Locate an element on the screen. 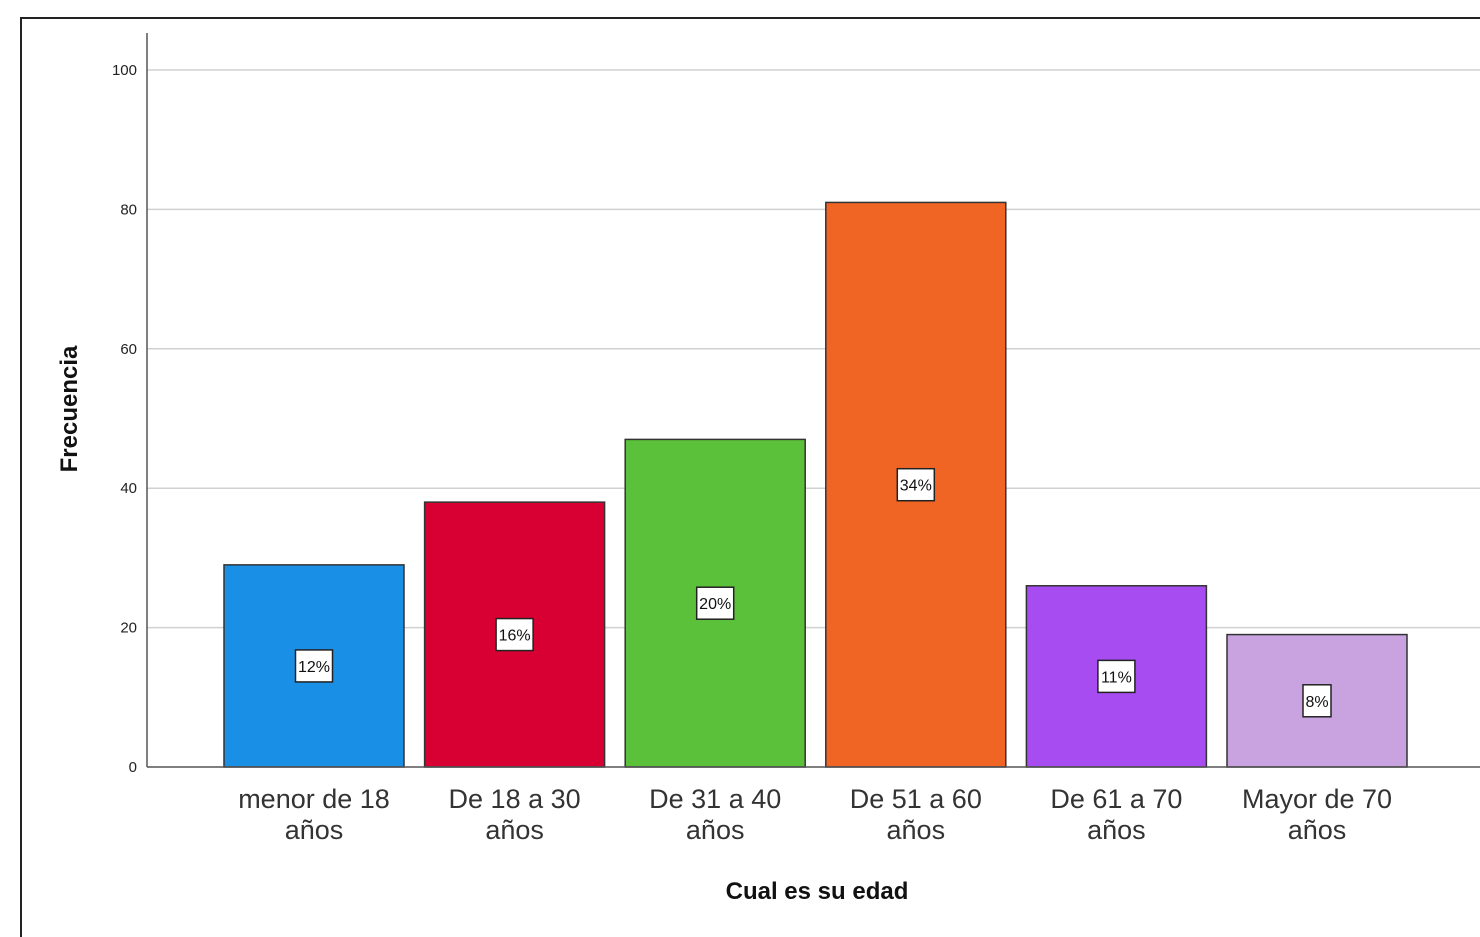  data-label: 12% is located at coordinates (314, 666).